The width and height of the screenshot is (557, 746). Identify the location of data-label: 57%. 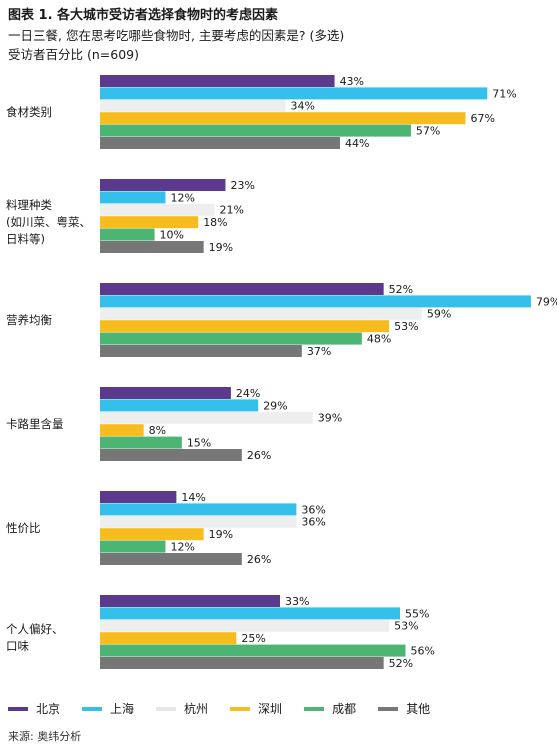
(428, 131).